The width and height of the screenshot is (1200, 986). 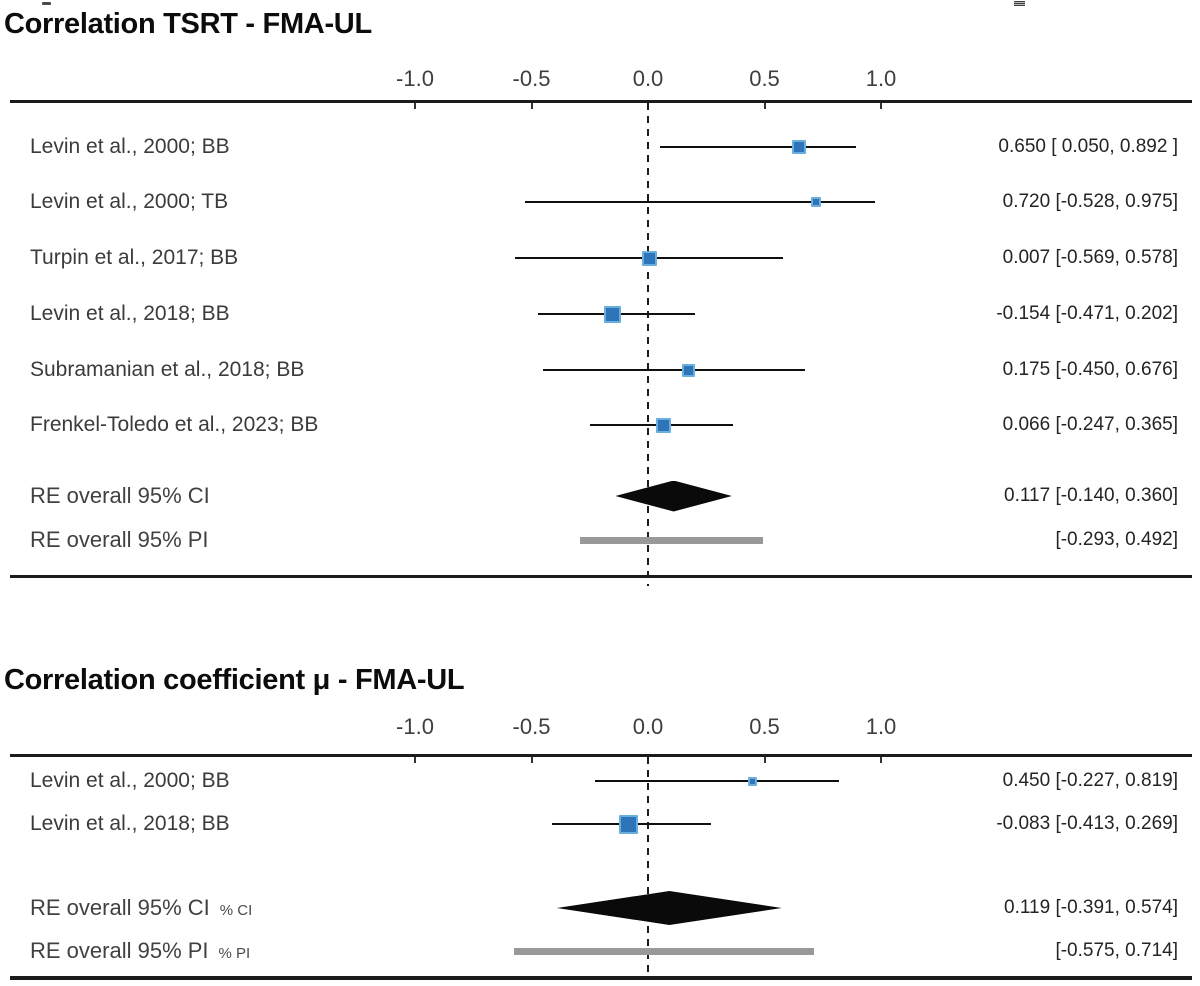 What do you see at coordinates (188, 24) in the screenshot?
I see `panel-title-tsrt: Correlation TSRT - FMA-UL` at bounding box center [188, 24].